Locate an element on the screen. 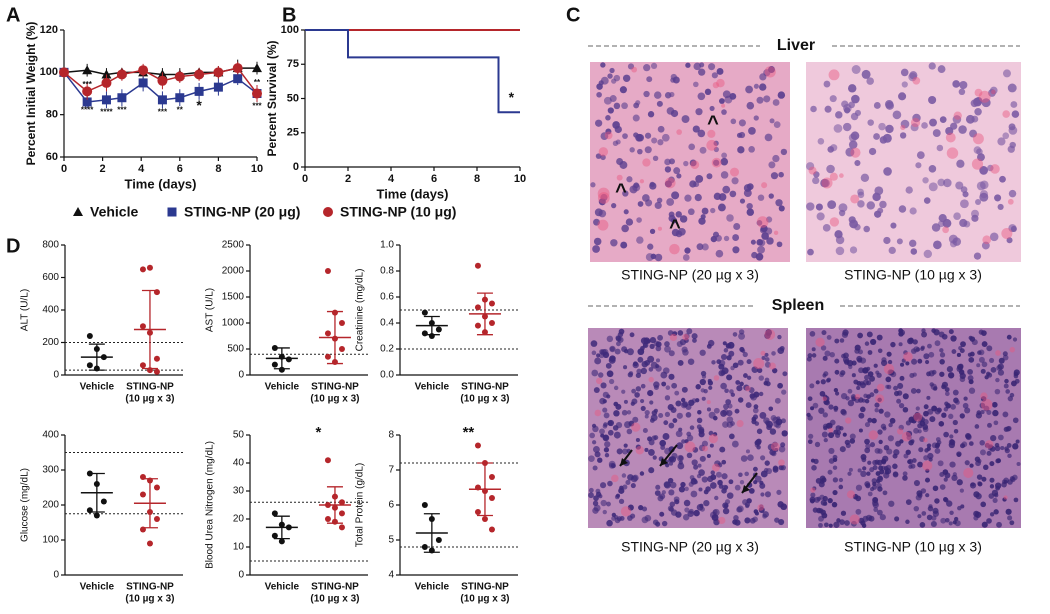  y-tick-label: 0.8 is located at coordinates (387, 271).